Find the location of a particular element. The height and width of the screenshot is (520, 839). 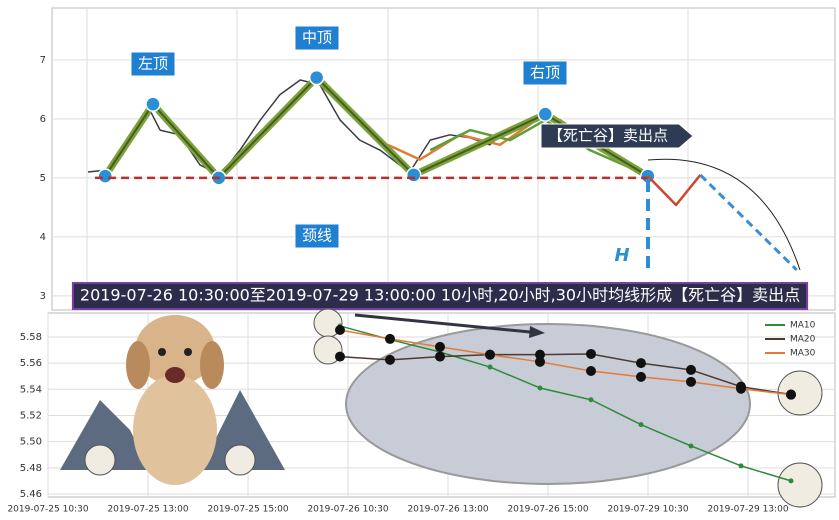

arrow-head is located at coordinates (537, 332).